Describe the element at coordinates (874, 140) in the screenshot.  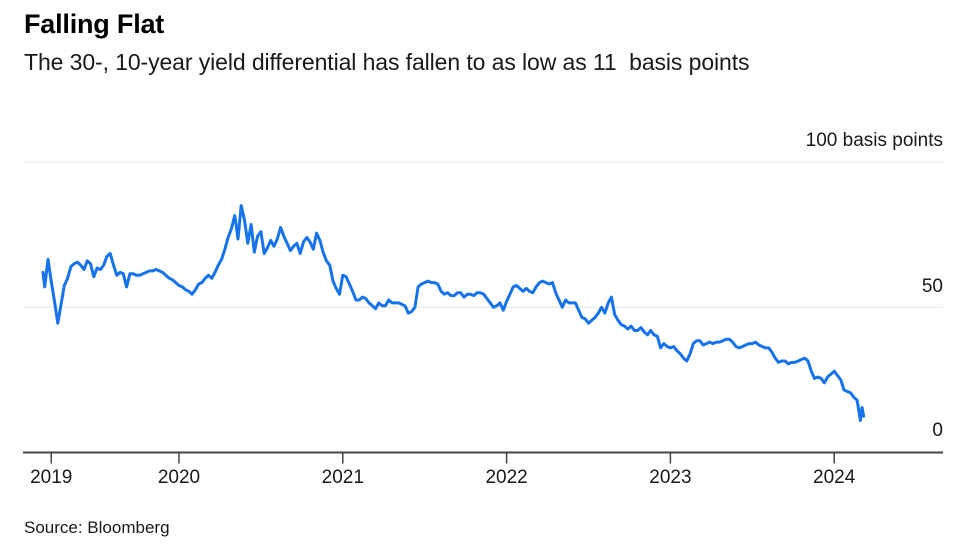
I see `y-axis-label-100: 100 basis points` at that location.